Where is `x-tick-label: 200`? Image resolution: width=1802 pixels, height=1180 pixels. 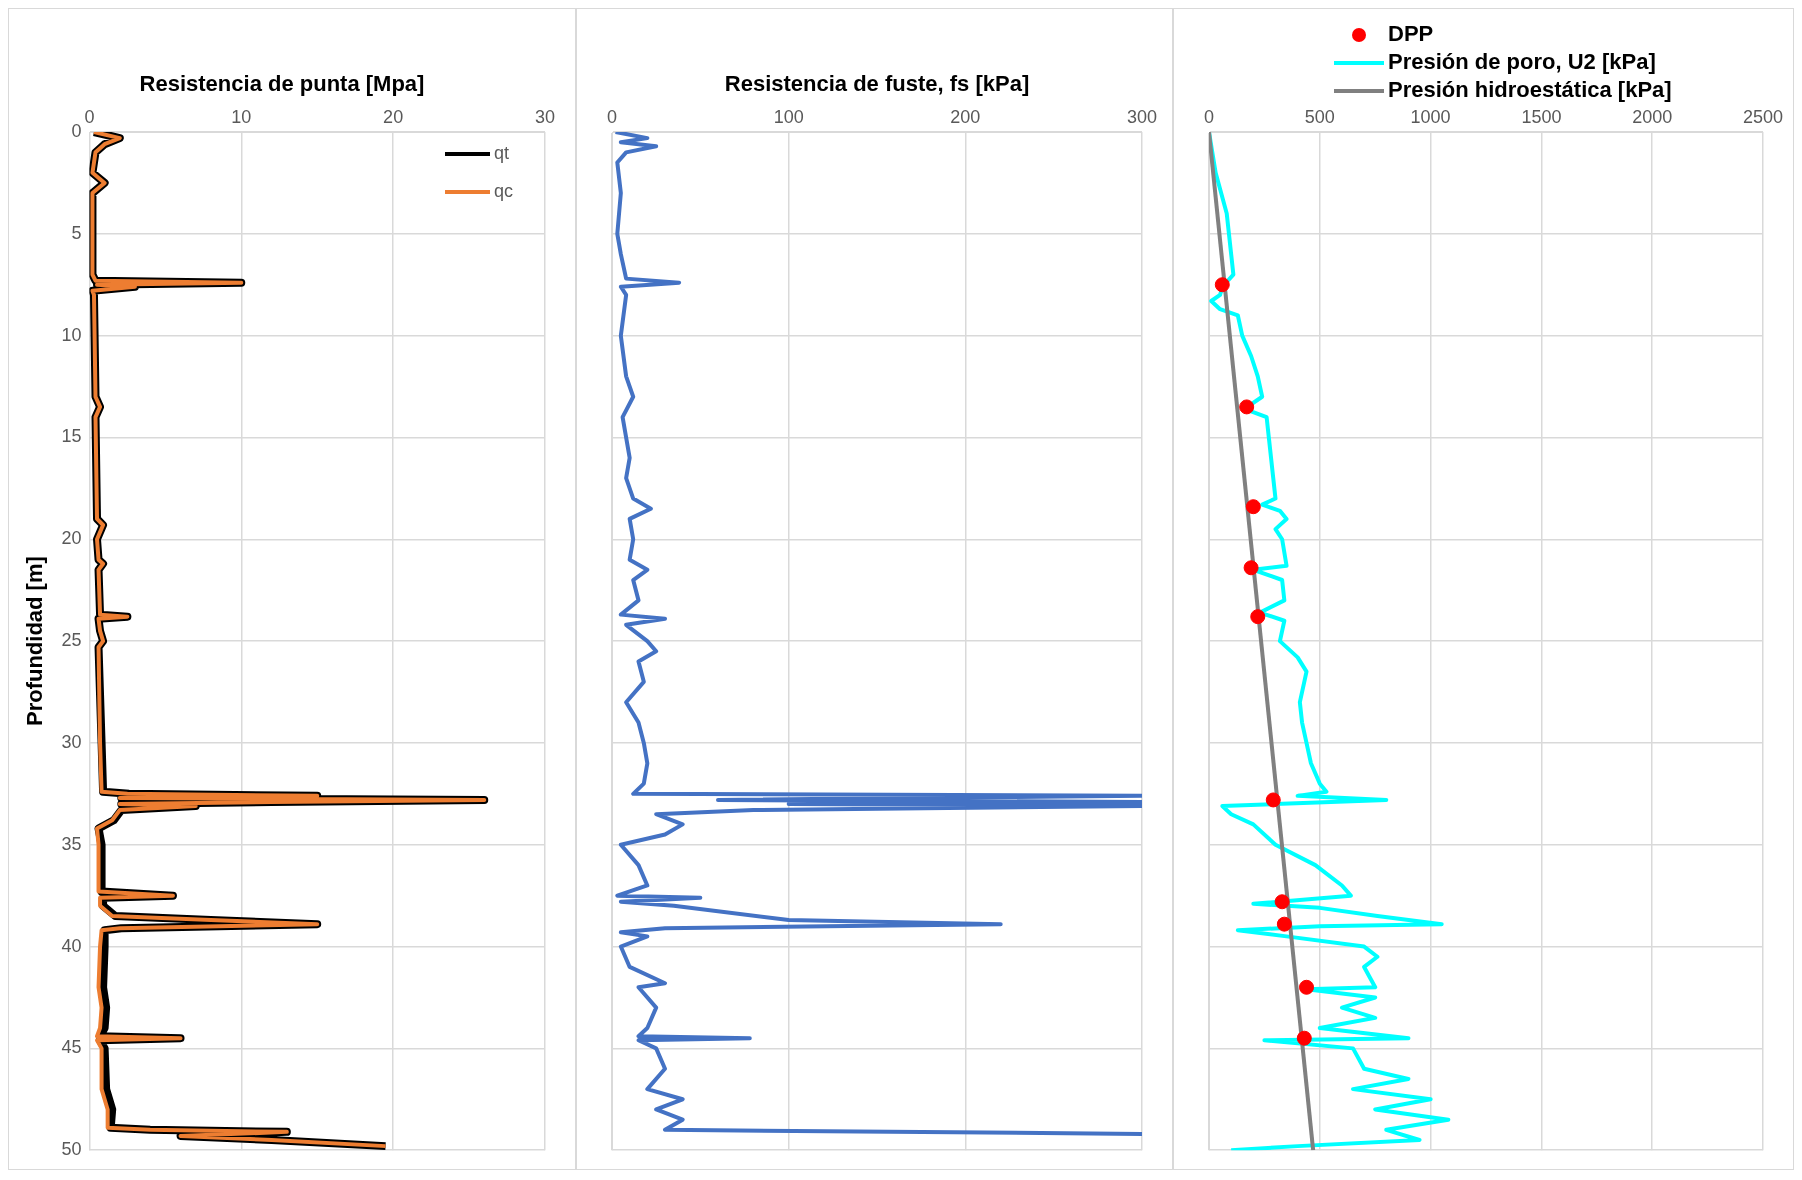
x-tick-label: 200 is located at coordinates (965, 117).